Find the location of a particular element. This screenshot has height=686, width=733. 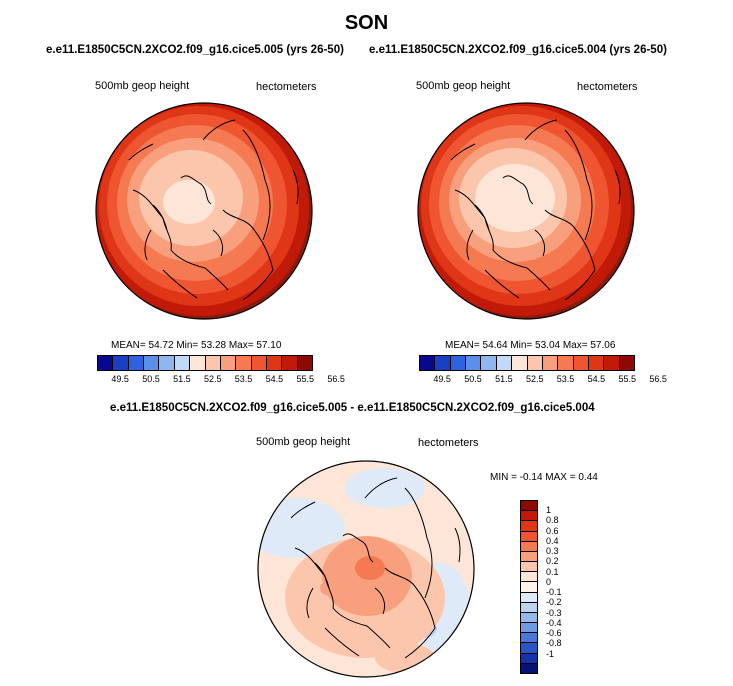

panel-2-coastlines is located at coordinates (535, 210).